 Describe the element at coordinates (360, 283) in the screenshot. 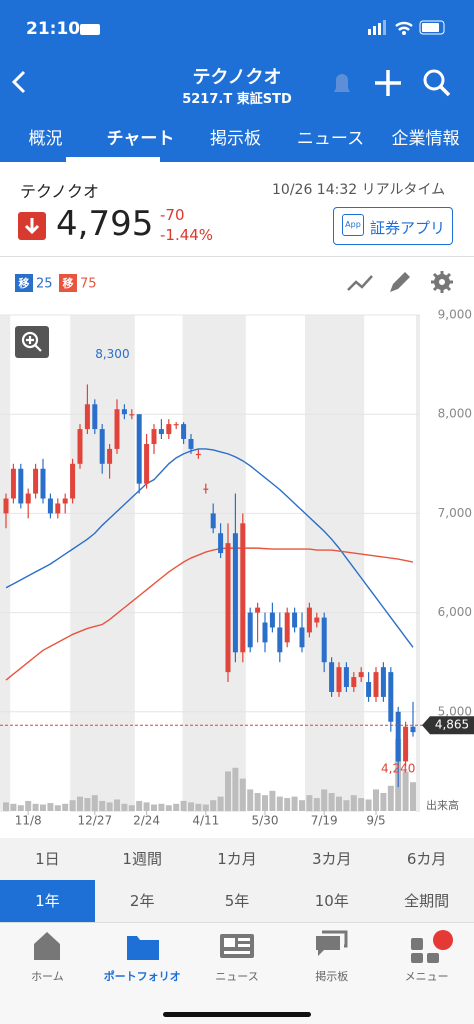

I see `line-tool` at that location.